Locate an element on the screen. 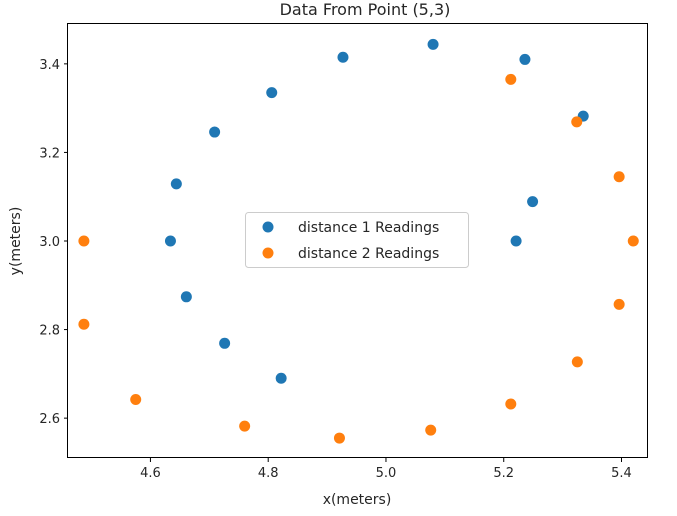 The height and width of the screenshot is (516, 677). legend-label-distance-1: distance 1 Readings is located at coordinates (368, 228).